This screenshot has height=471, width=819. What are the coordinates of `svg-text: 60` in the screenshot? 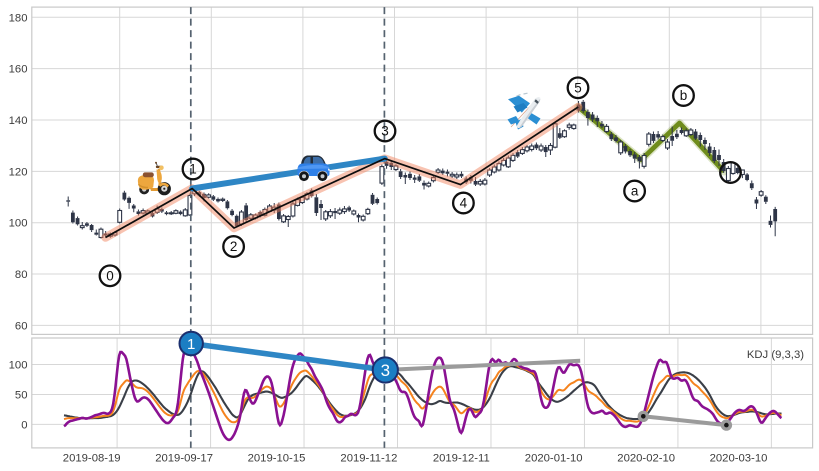 It's located at (21, 326).